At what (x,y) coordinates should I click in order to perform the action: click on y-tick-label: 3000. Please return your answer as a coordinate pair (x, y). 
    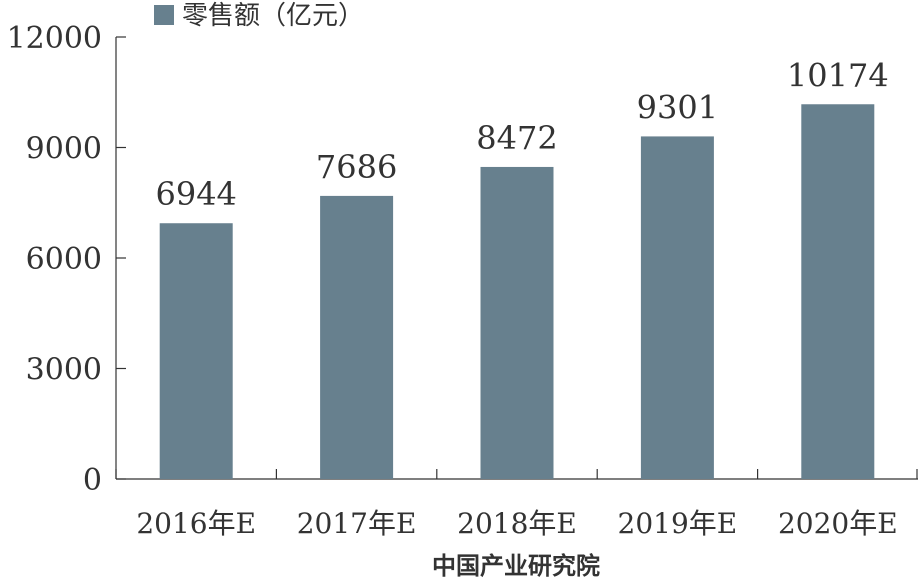
    Looking at the image, I should click on (64, 370).